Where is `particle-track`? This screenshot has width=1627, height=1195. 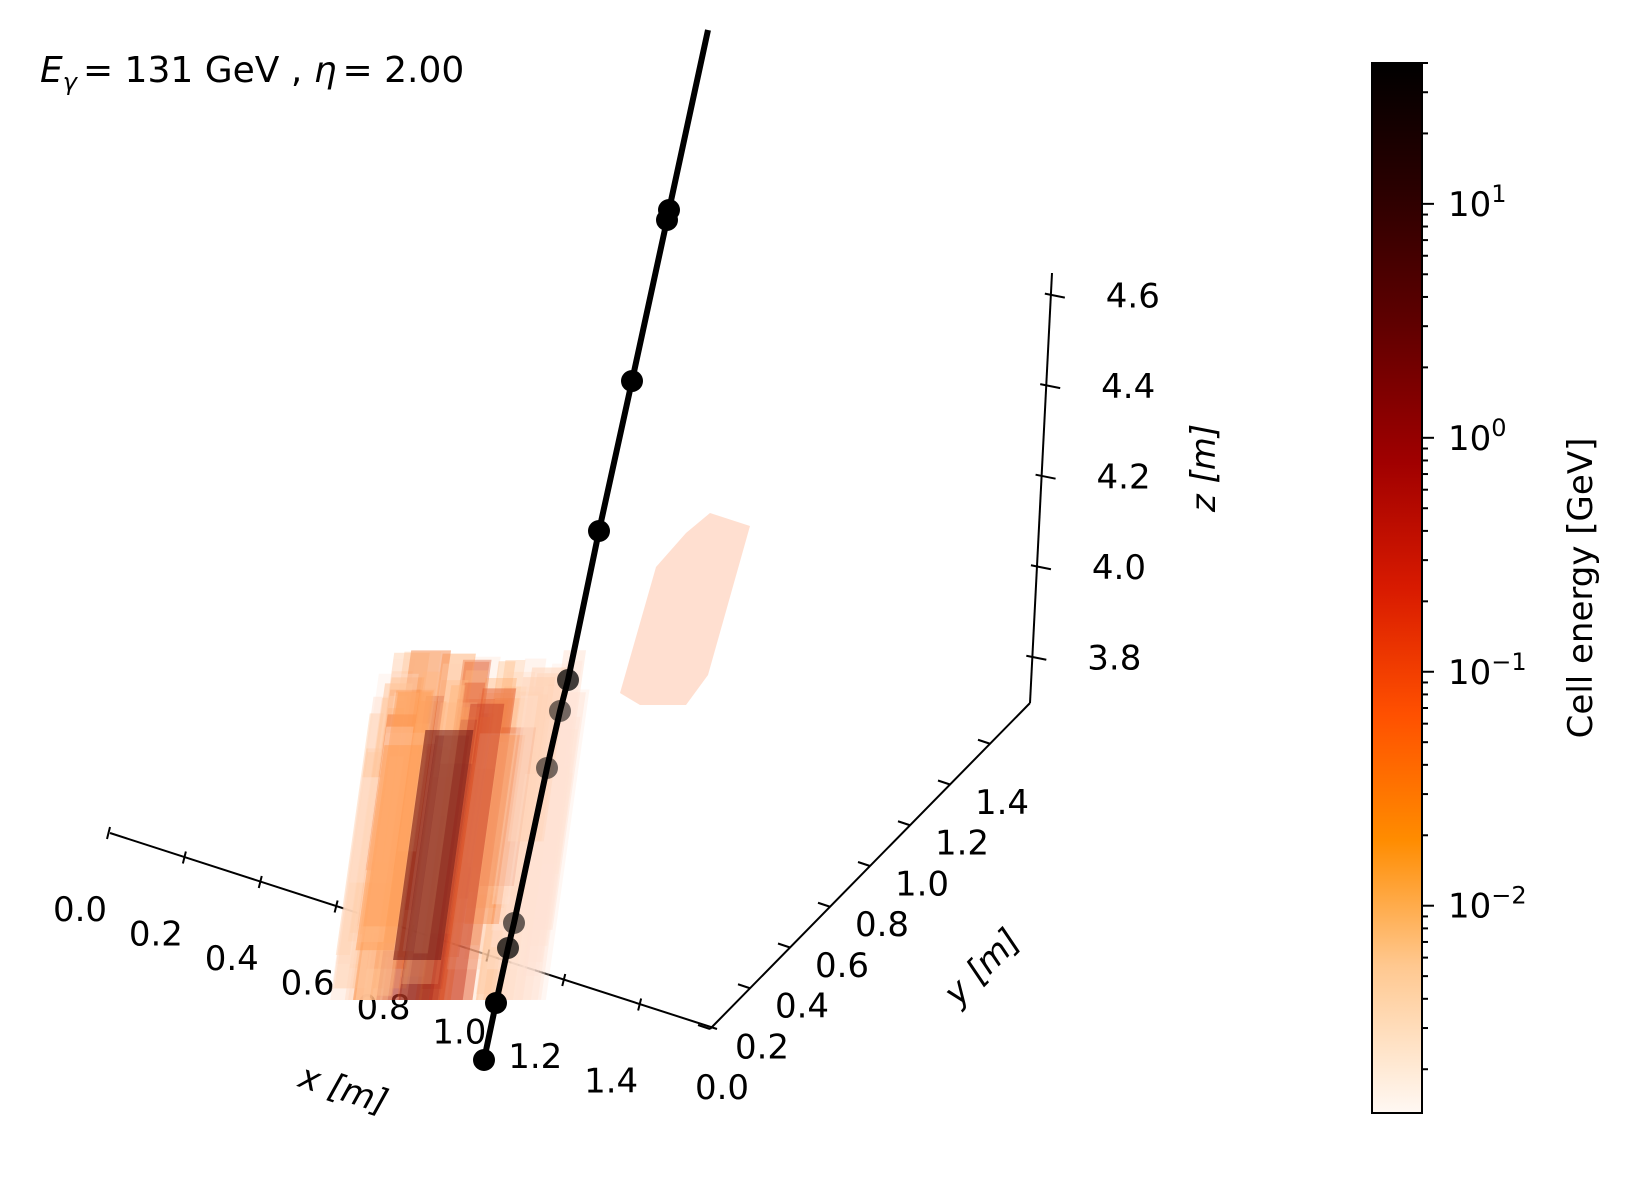 particle-track is located at coordinates (592, 550).